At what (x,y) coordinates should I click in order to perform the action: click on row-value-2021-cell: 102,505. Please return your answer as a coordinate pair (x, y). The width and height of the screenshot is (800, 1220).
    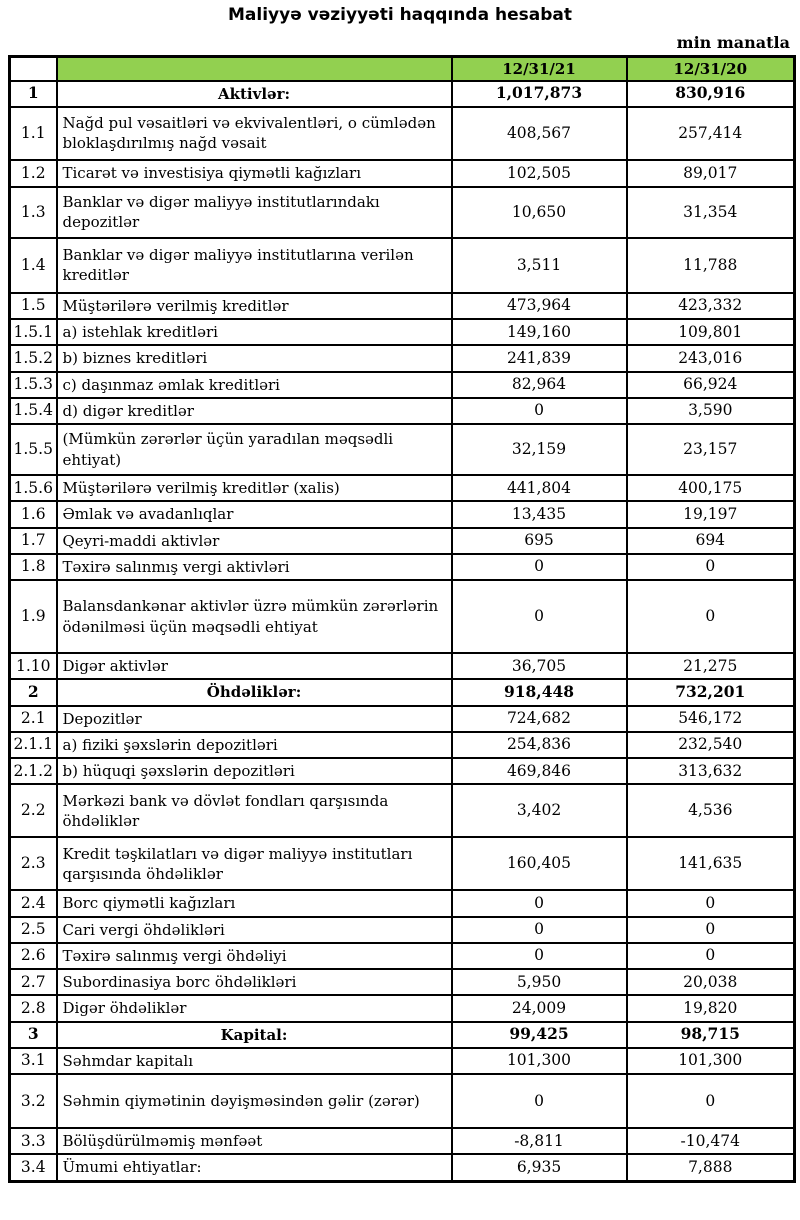
    Looking at the image, I should click on (539, 173).